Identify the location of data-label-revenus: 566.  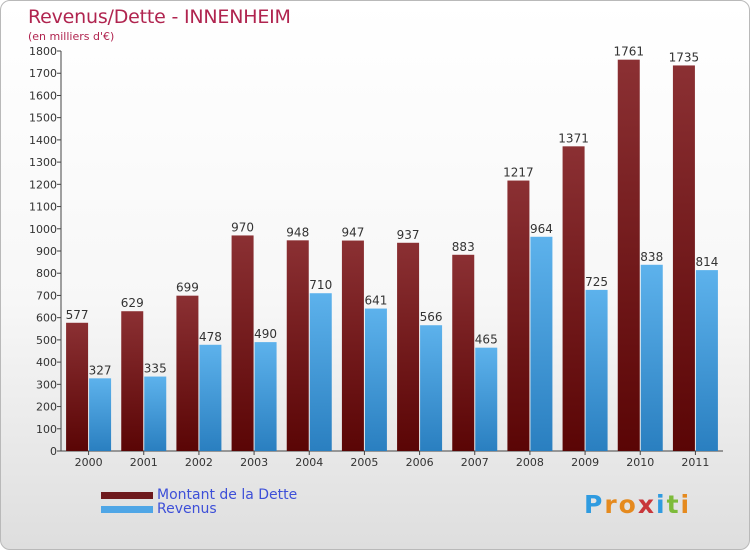
(431, 317).